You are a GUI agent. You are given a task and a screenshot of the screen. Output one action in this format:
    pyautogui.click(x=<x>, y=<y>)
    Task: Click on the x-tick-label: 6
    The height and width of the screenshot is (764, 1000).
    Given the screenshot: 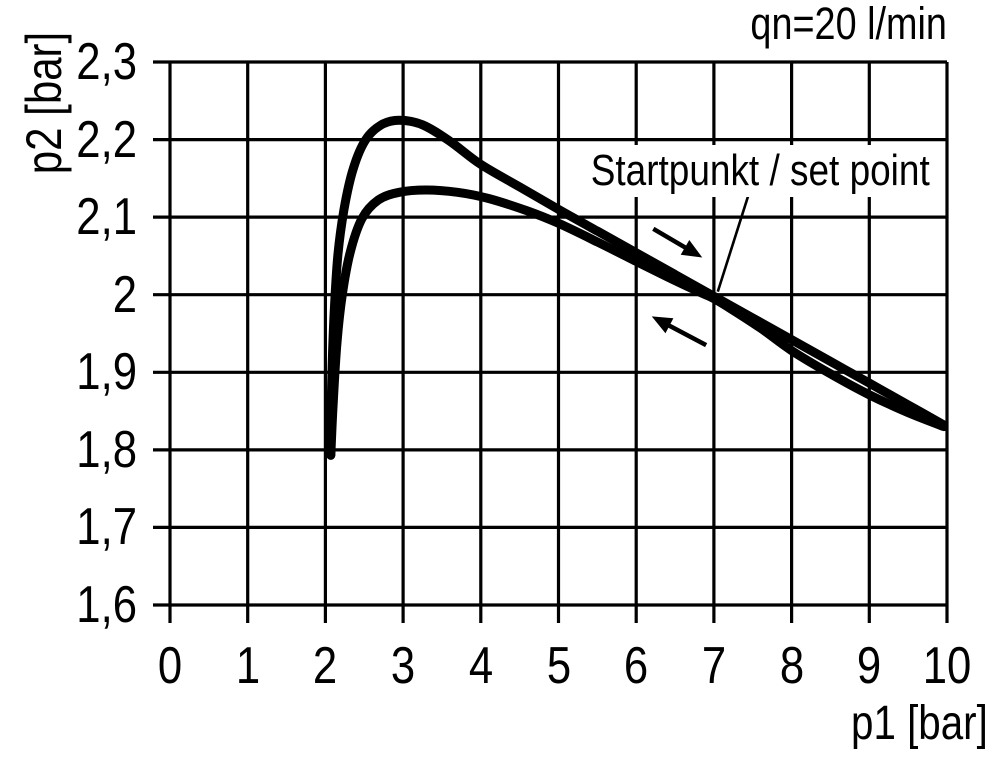 What is the action you would take?
    pyautogui.click(x=636, y=666)
    